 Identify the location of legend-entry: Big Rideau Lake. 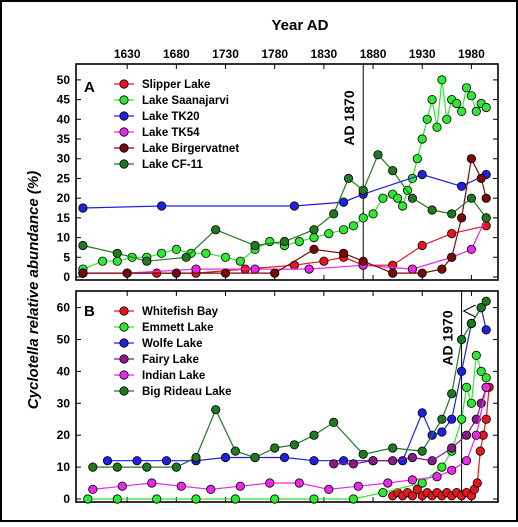
(186, 392).